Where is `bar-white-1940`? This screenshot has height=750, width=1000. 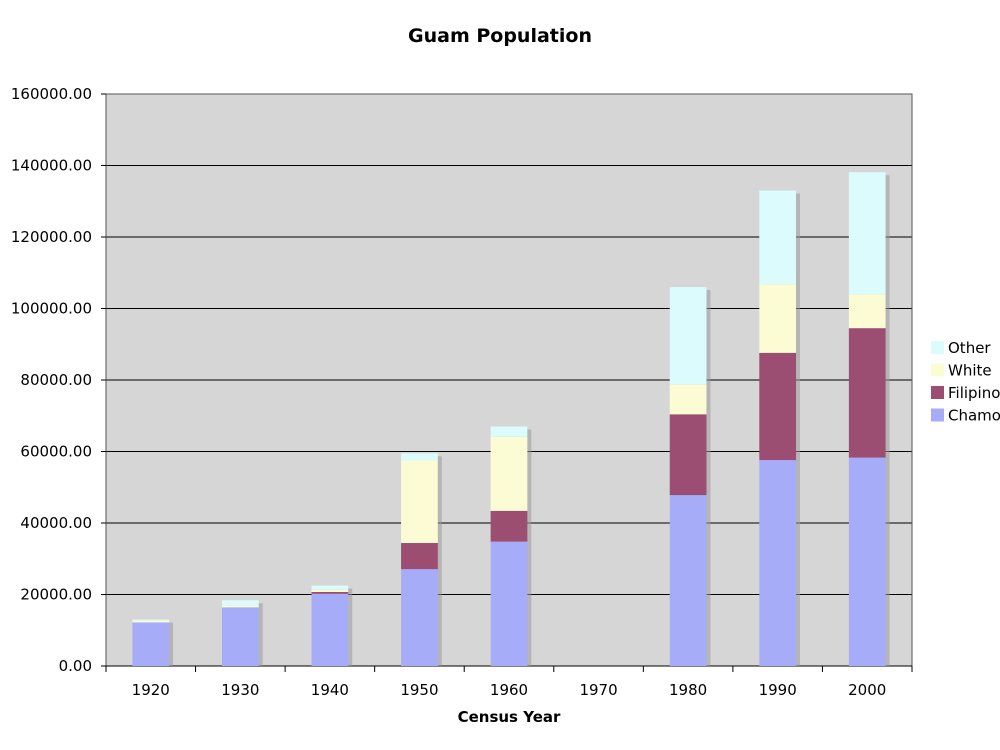
bar-white-1940 is located at coordinates (330, 590).